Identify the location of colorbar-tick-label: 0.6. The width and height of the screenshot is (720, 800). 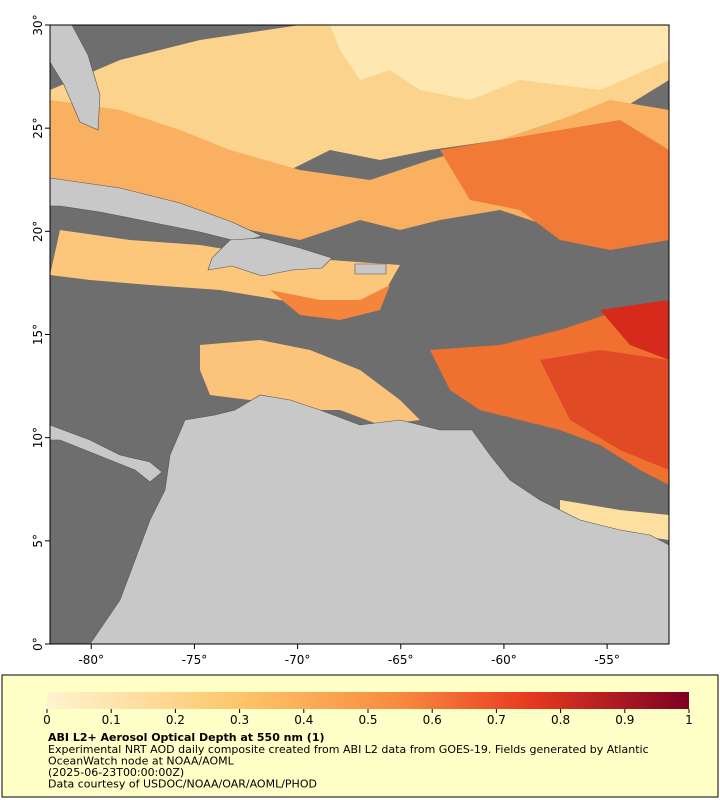
(432, 720).